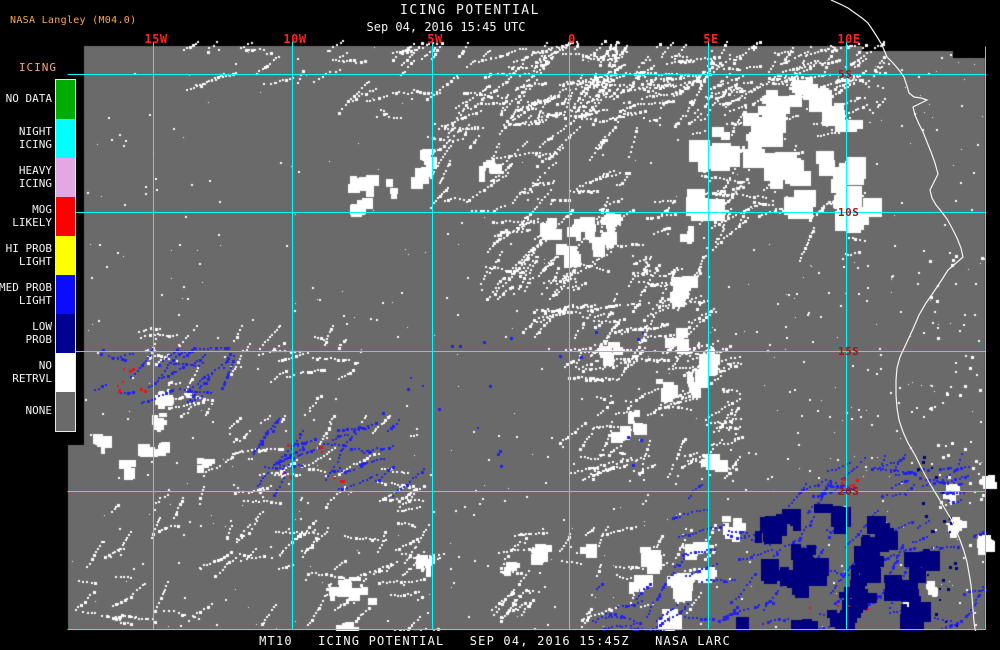 The width and height of the screenshot is (1000, 650). I want to click on legend-swatch-hi-prob-light, so click(65, 255).